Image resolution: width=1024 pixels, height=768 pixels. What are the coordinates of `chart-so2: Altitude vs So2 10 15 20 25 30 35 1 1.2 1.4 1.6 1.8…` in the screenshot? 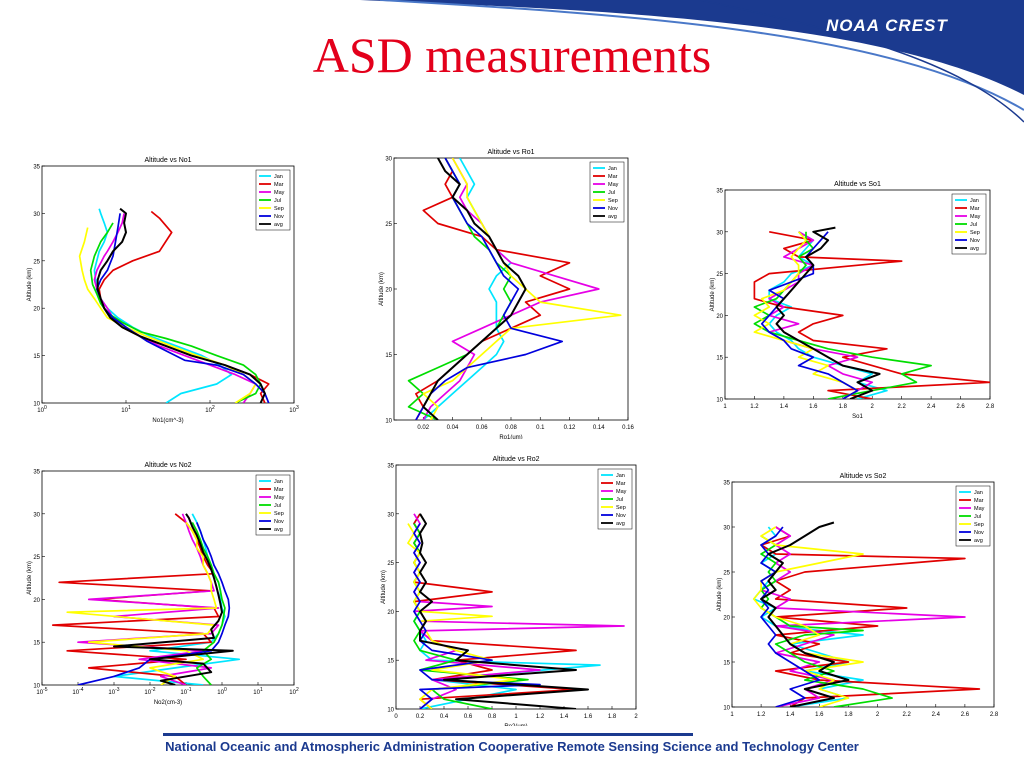 It's located at (858, 593).